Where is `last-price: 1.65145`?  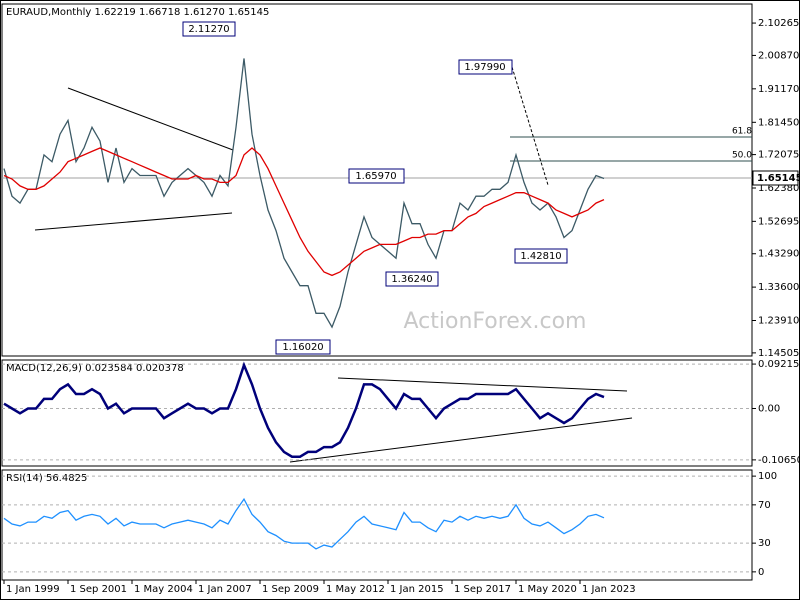
last-price: 1.65145 is located at coordinates (778, 178).